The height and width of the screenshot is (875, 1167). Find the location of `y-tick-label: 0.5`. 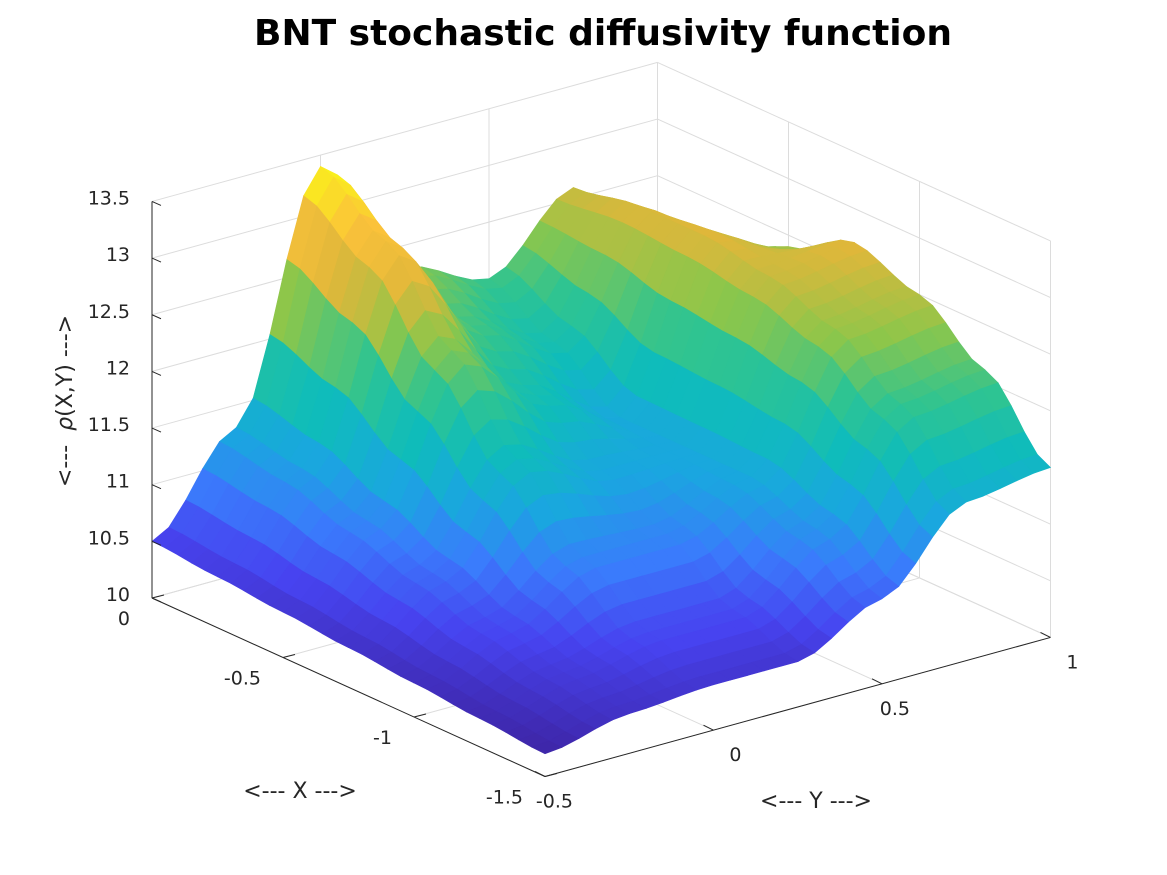

y-tick-label: 0.5 is located at coordinates (895, 709).